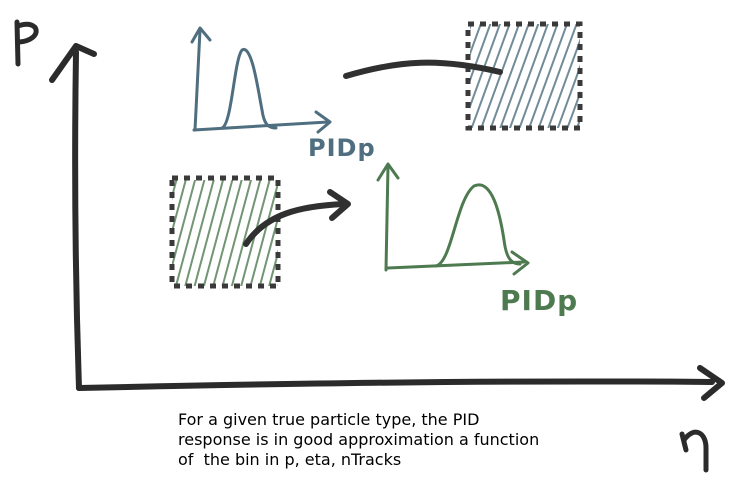 The image size is (747, 496). What do you see at coordinates (329, 419) in the screenshot?
I see `caption-line-1: For a given true particle type, the PID` at bounding box center [329, 419].